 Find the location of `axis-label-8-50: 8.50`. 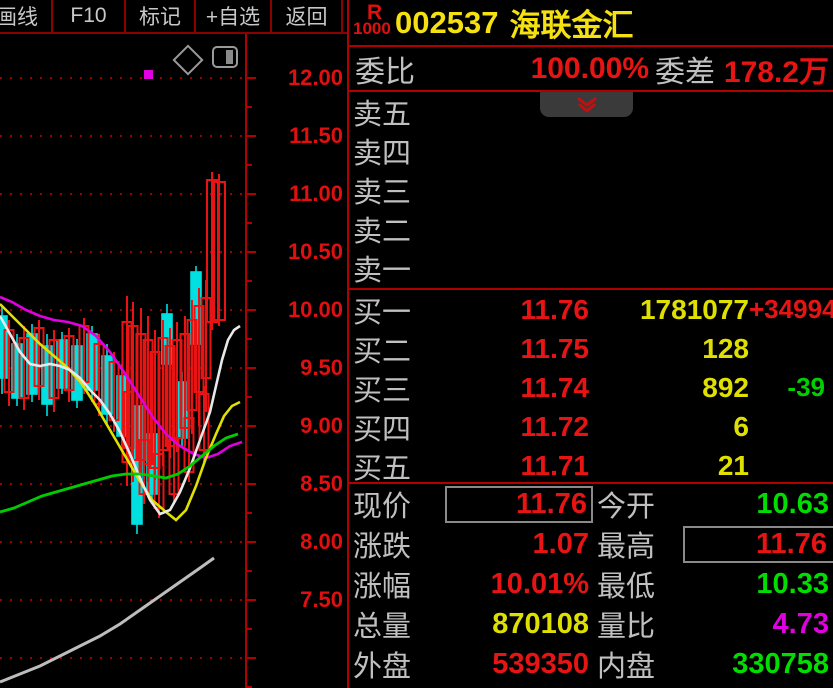

axis-label-8-50: 8.50 is located at coordinates (321, 483).